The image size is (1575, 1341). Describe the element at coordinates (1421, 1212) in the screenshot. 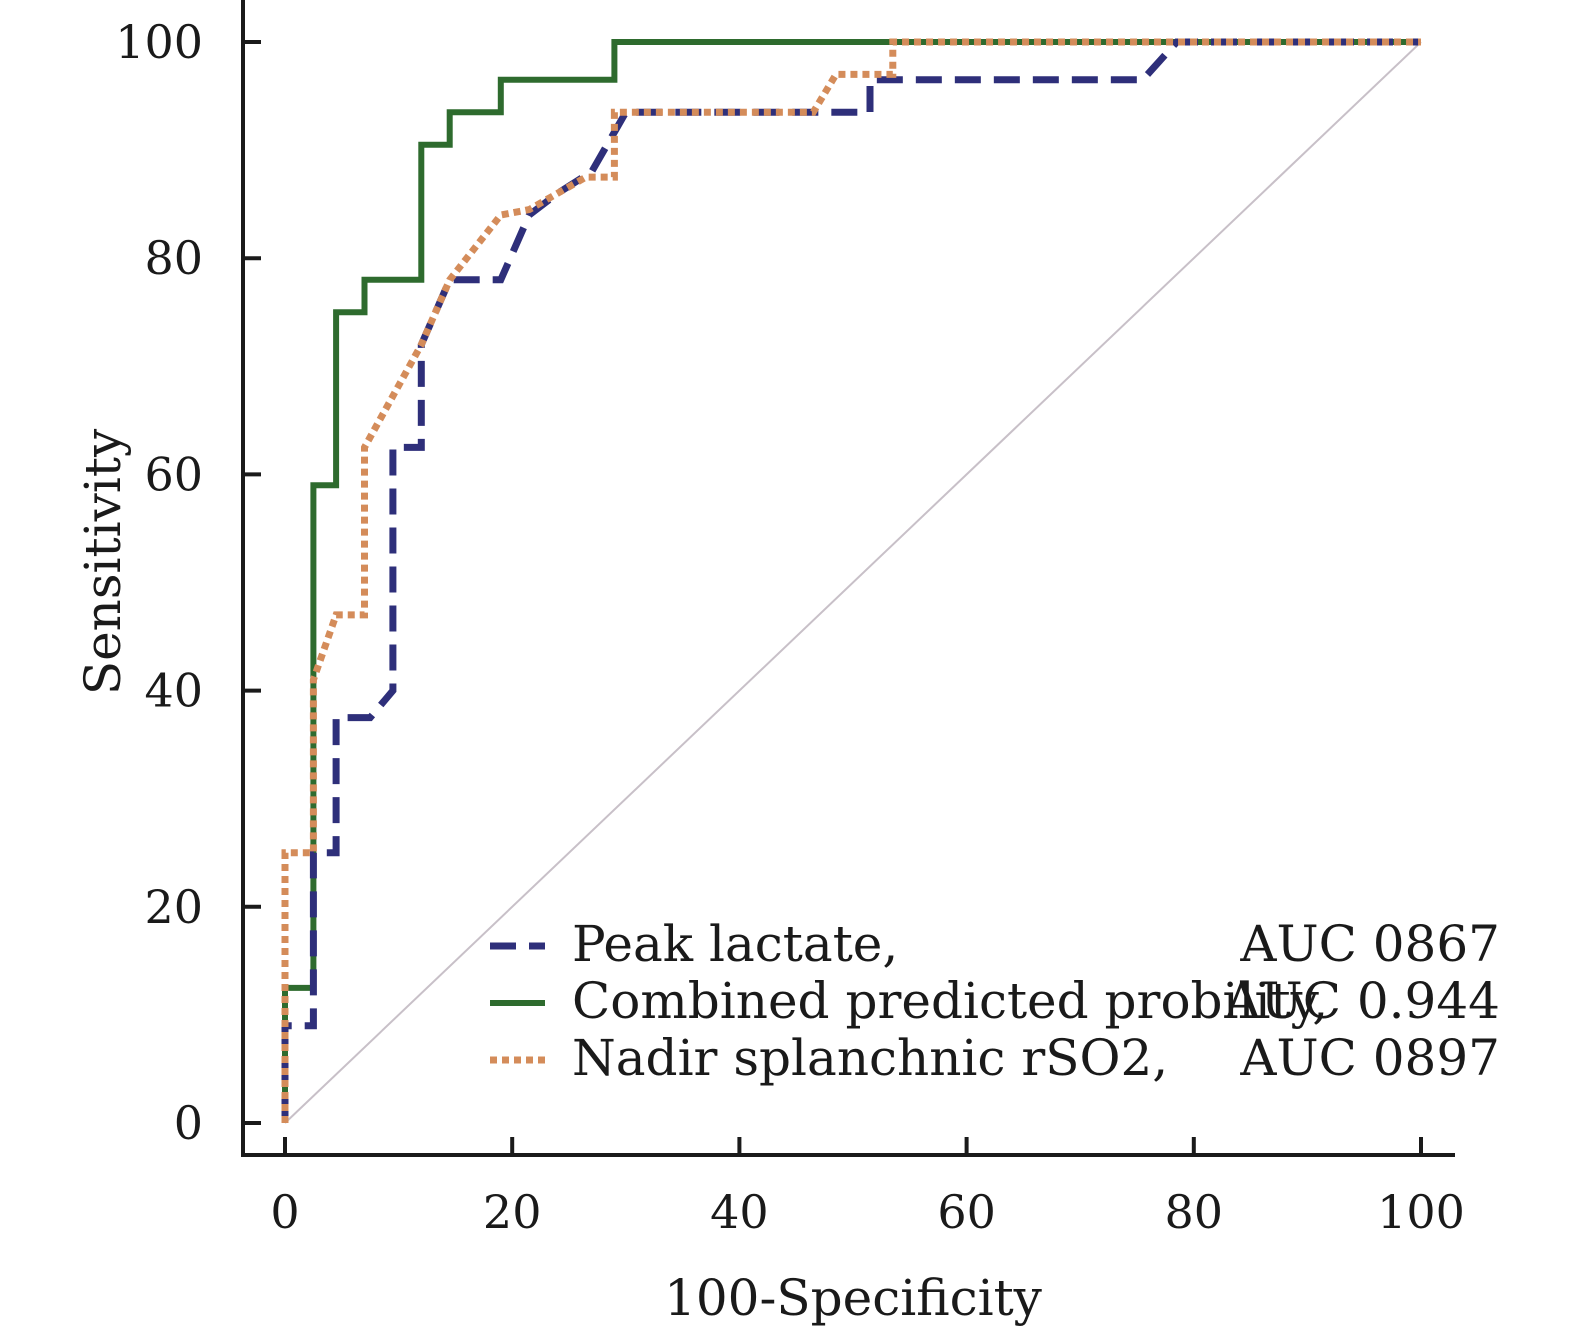

I see `x-tick-label: 100` at that location.